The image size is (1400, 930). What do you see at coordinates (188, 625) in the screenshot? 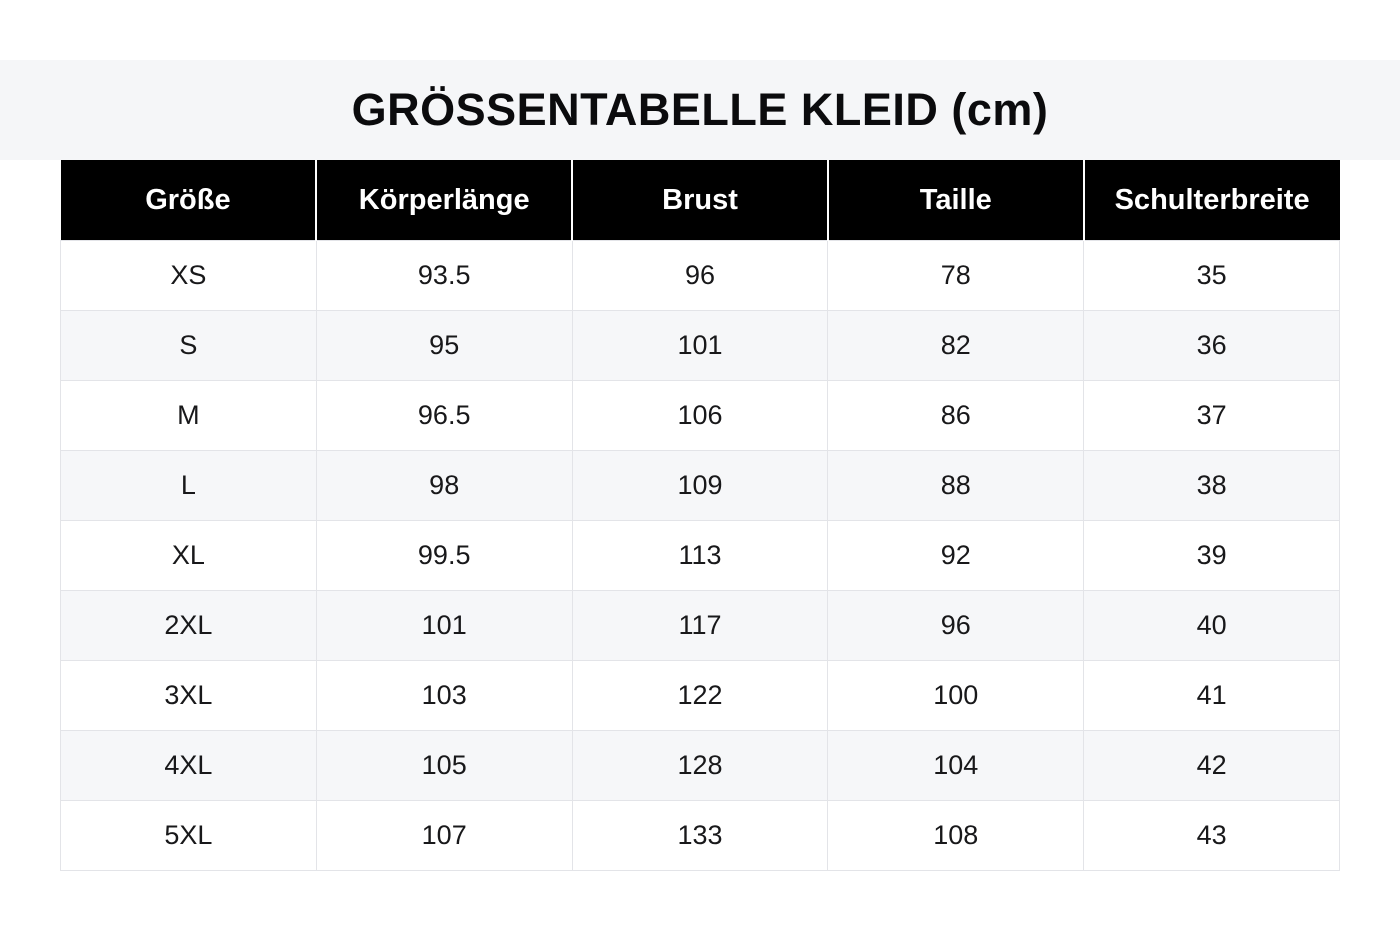
I see `size-cell: 2XL` at bounding box center [188, 625].